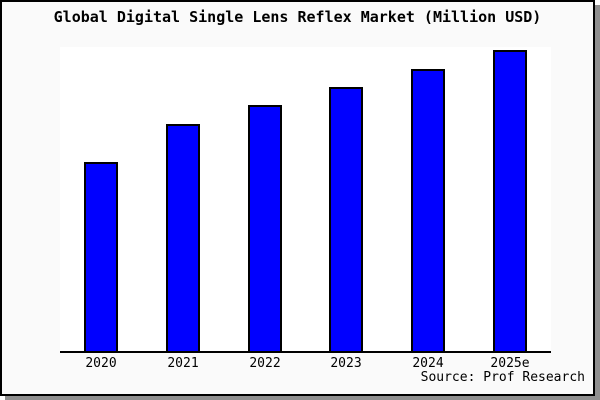 Image resolution: width=600 pixels, height=400 pixels. What do you see at coordinates (305, 364) in the screenshot?
I see `x-axis-labels: 2020 2021 2022 2023 2024 2025e` at bounding box center [305, 364].